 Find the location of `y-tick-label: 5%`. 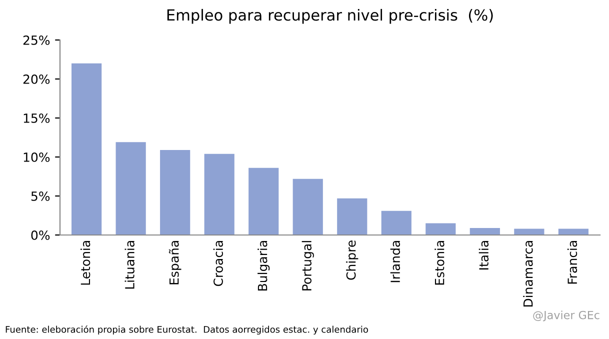

y-tick-label: 5% is located at coordinates (40, 196).